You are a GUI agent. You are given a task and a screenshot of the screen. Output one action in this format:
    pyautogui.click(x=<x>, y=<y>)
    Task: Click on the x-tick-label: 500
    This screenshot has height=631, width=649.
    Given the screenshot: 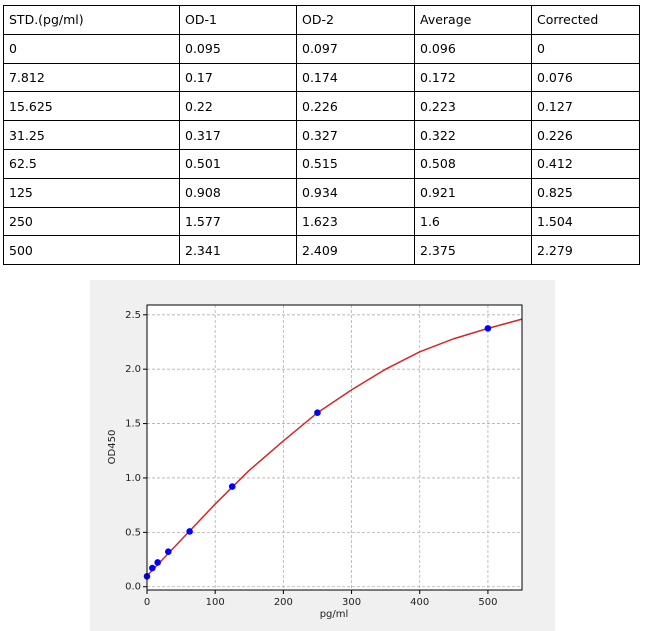 What is the action you would take?
    pyautogui.click(x=487, y=602)
    